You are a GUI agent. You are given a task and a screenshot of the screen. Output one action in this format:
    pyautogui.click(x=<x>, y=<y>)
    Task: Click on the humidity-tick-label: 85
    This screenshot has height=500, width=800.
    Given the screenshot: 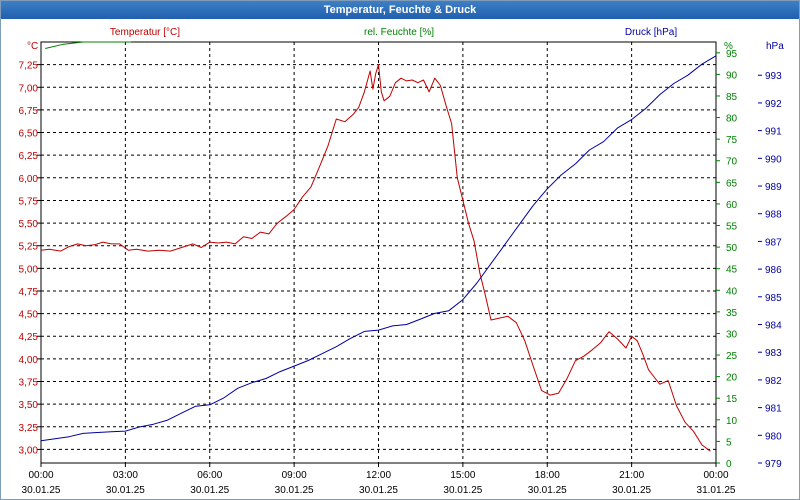 What is the action you would take?
    pyautogui.click(x=732, y=97)
    